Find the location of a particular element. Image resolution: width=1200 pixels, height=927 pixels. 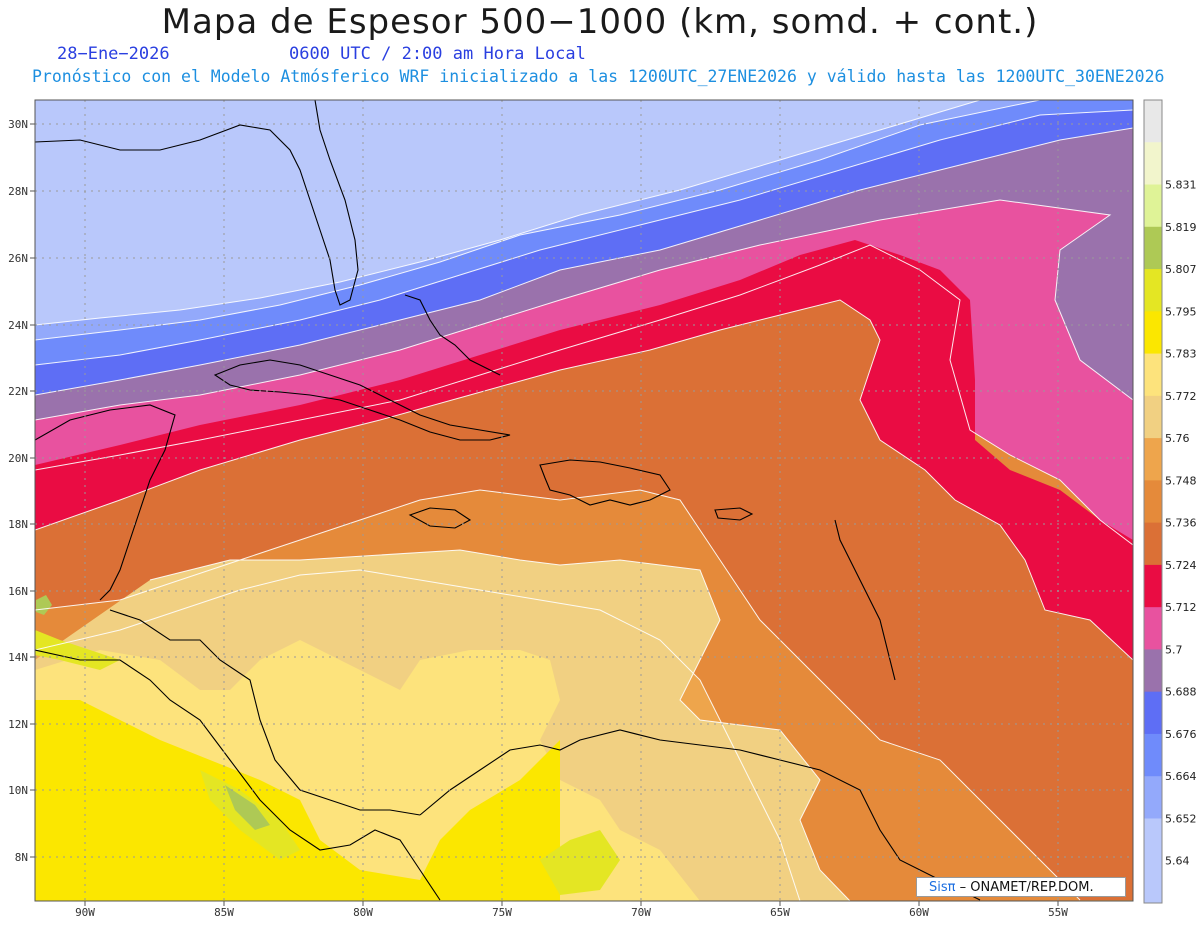

lat-label-26n: 26N is located at coordinates (18, 258).